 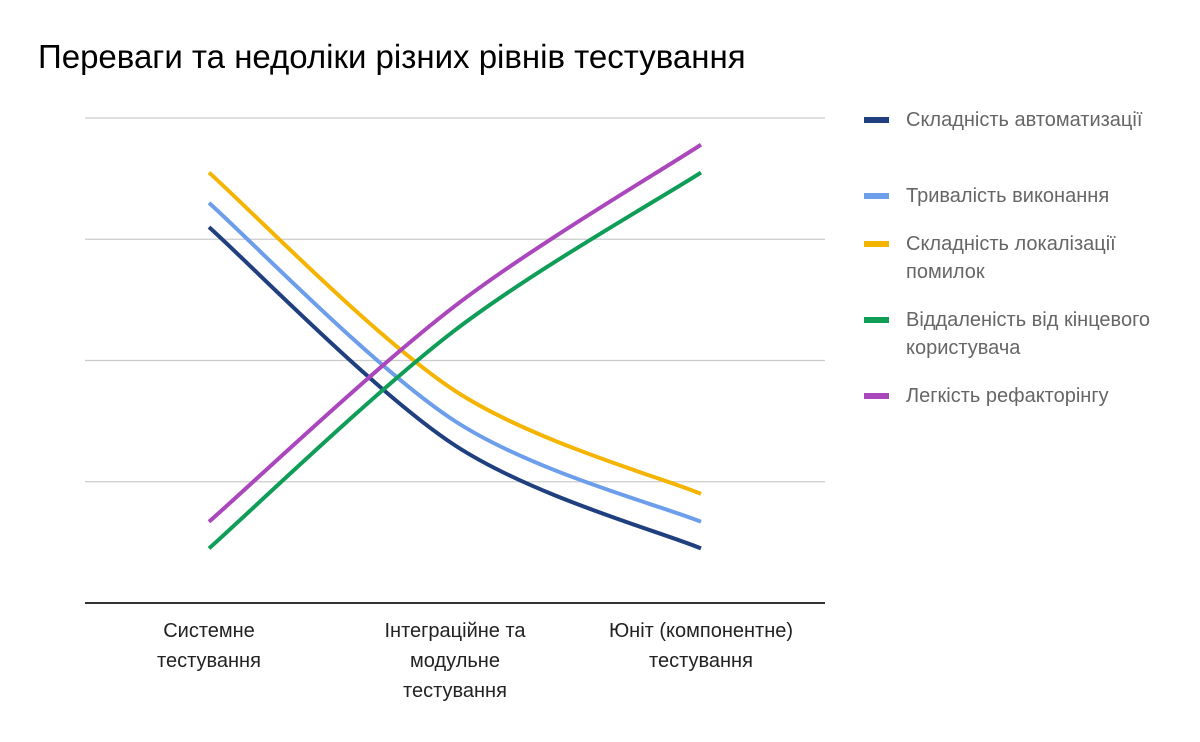 I want to click on legend-label: Складність локалізації помилок, so click(x=1011, y=258).